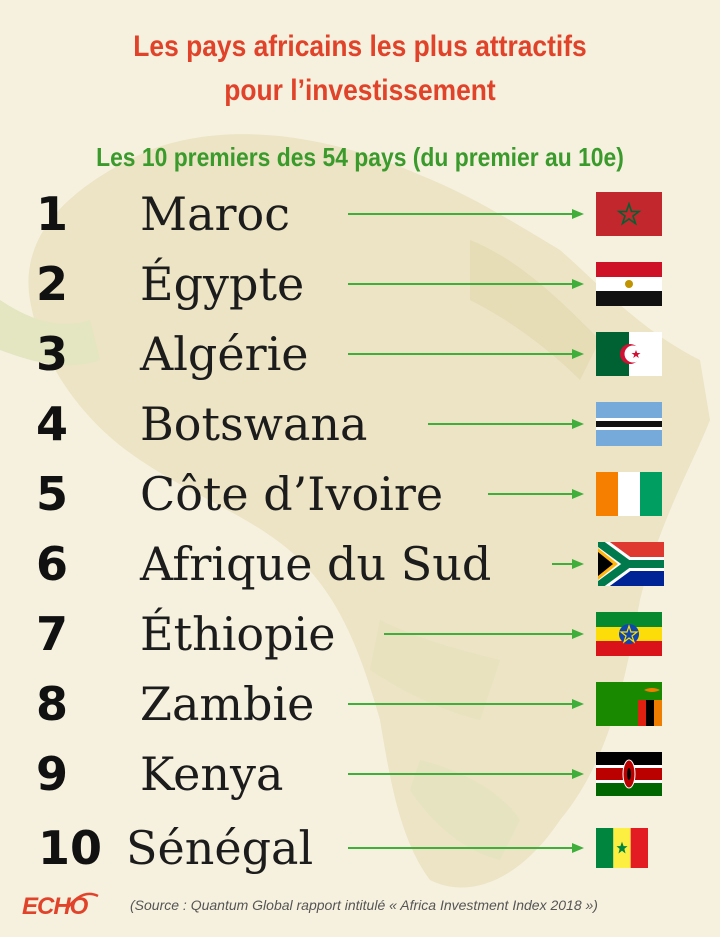  I want to click on rank-number: 2, so click(52, 284).